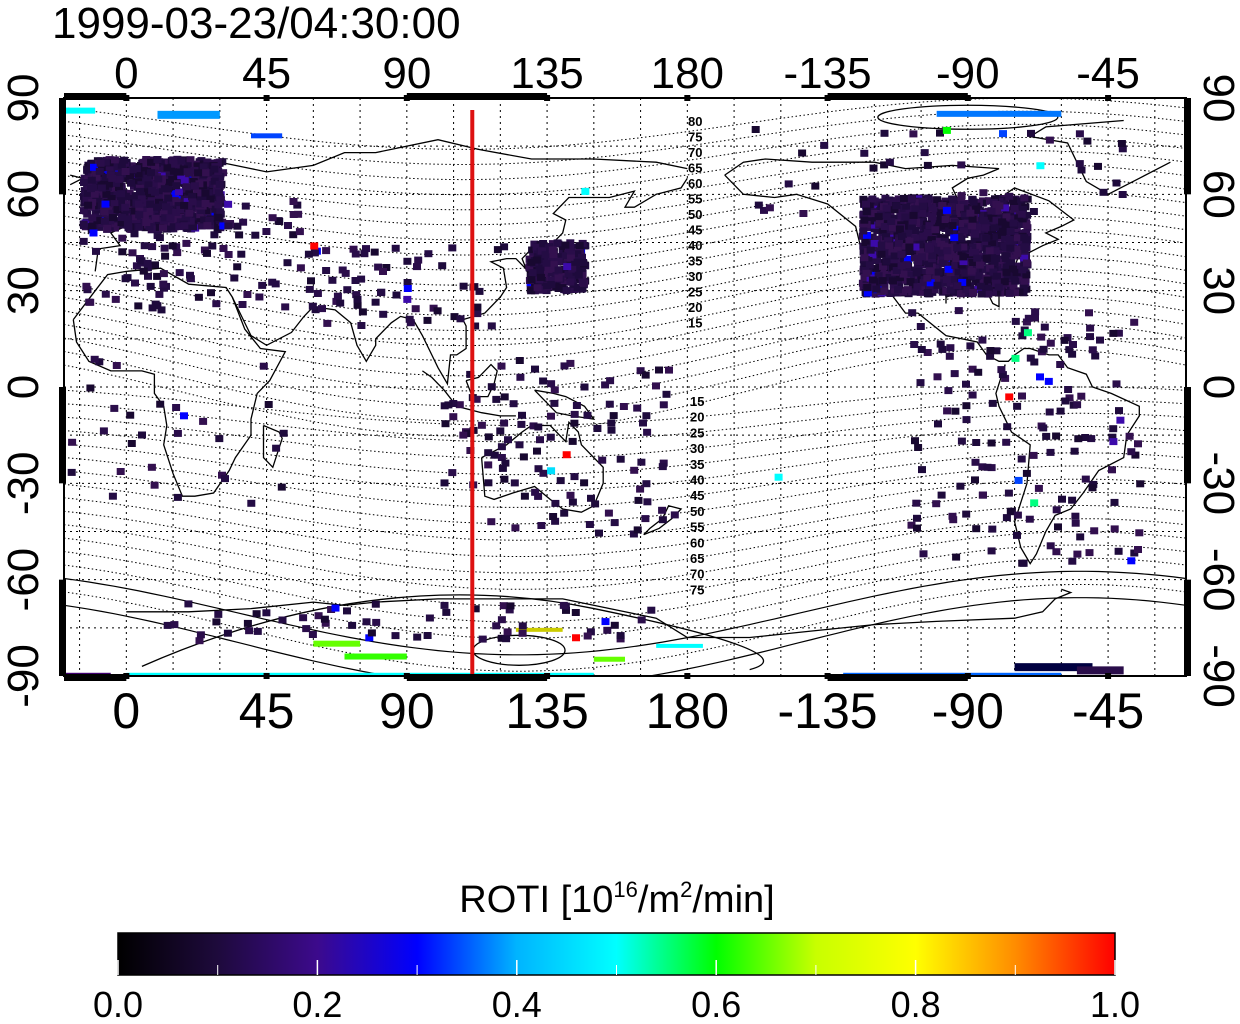 This screenshot has width=1240, height=1024. I want to click on contour-label: 15, so click(695, 323).